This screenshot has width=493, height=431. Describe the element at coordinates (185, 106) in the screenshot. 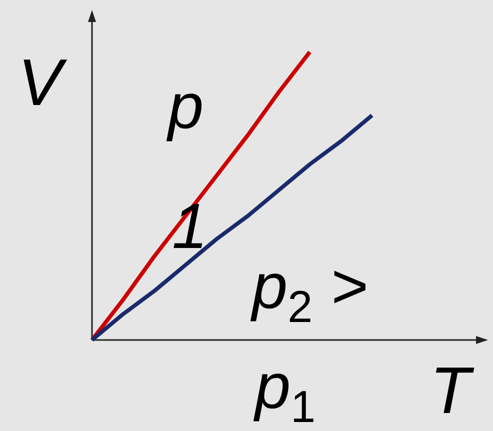

I see `annotation: p` at that location.